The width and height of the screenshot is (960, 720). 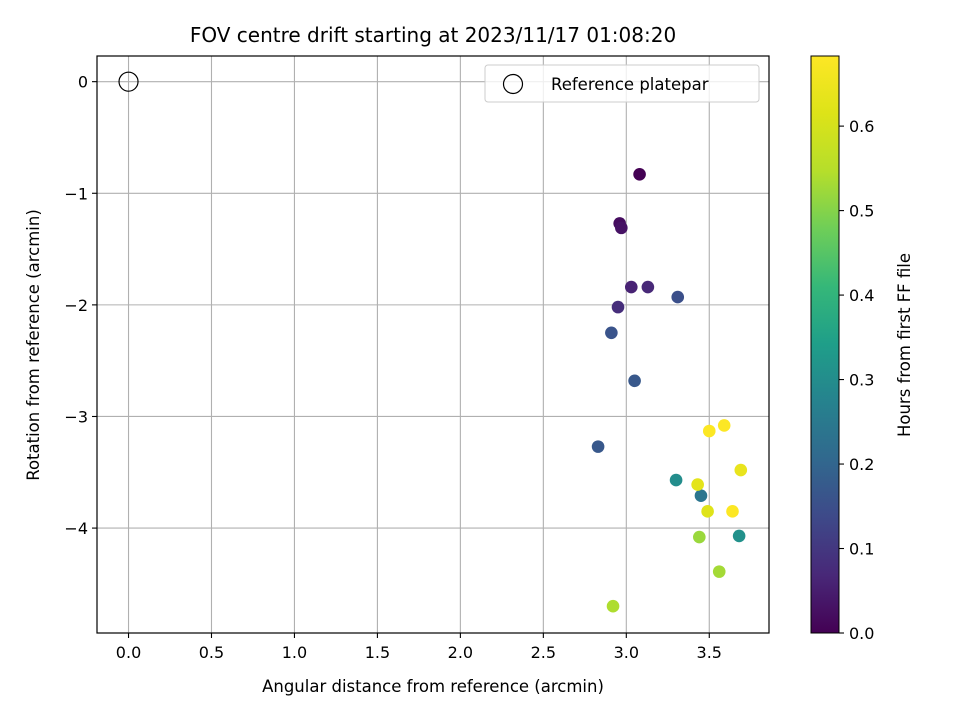 I want to click on x-tick-label: 1.0, so click(x=294, y=652).